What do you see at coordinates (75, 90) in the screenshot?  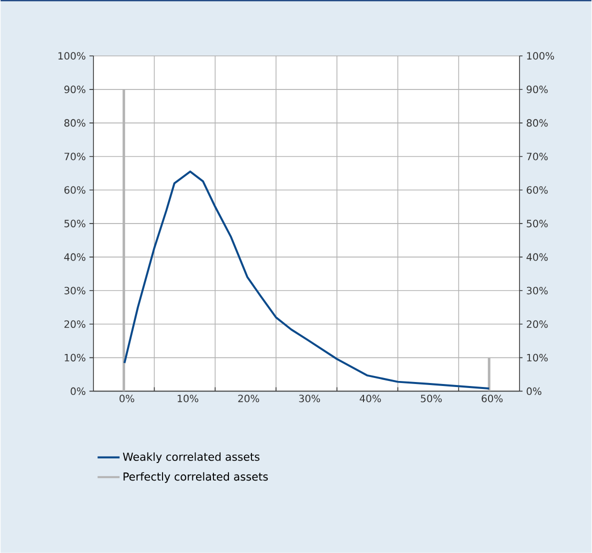 I see `y2-tick-label: 90%` at bounding box center [75, 90].